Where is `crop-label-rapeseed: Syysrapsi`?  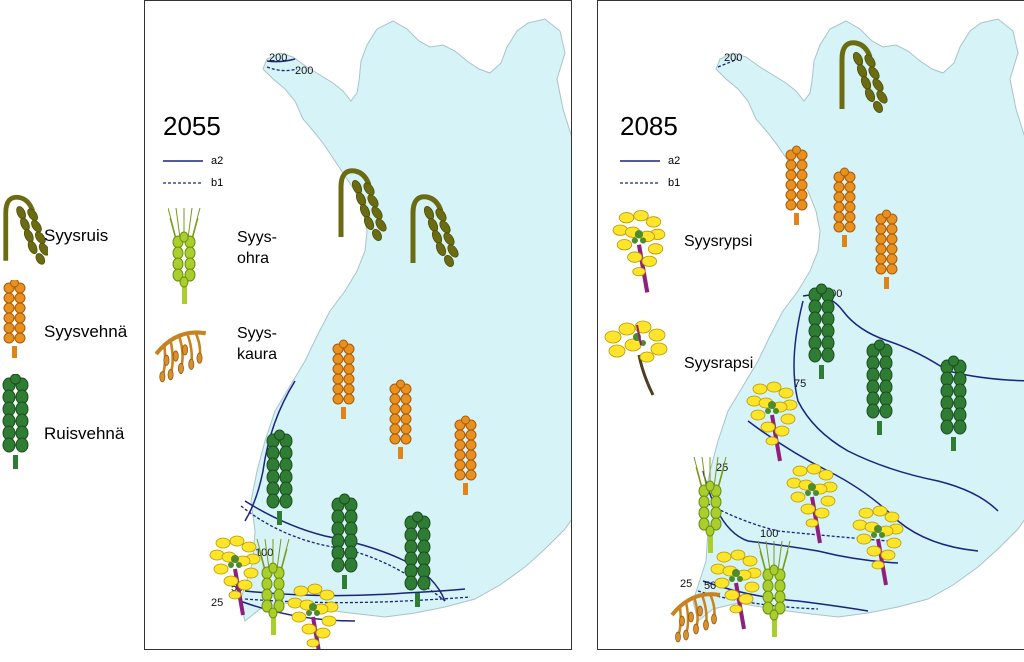 crop-label-rapeseed: Syysrapsi is located at coordinates (719, 363).